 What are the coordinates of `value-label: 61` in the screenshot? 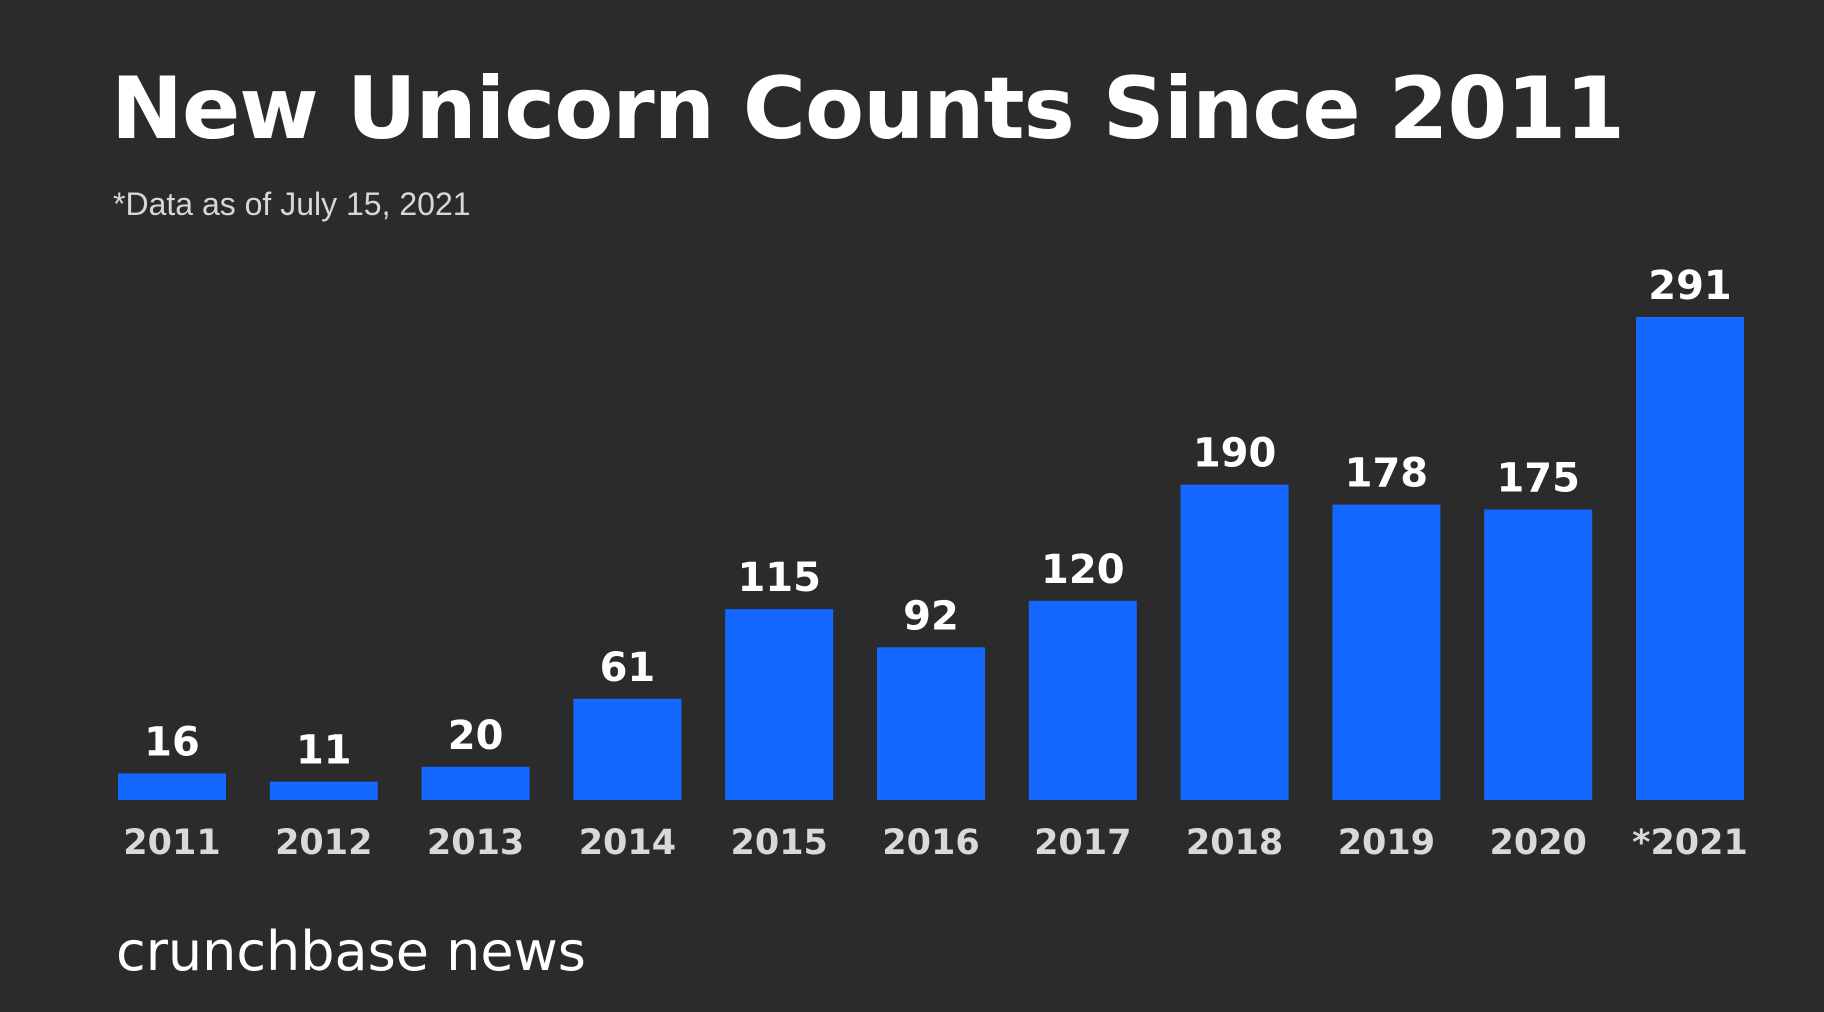 It's located at (628, 668).